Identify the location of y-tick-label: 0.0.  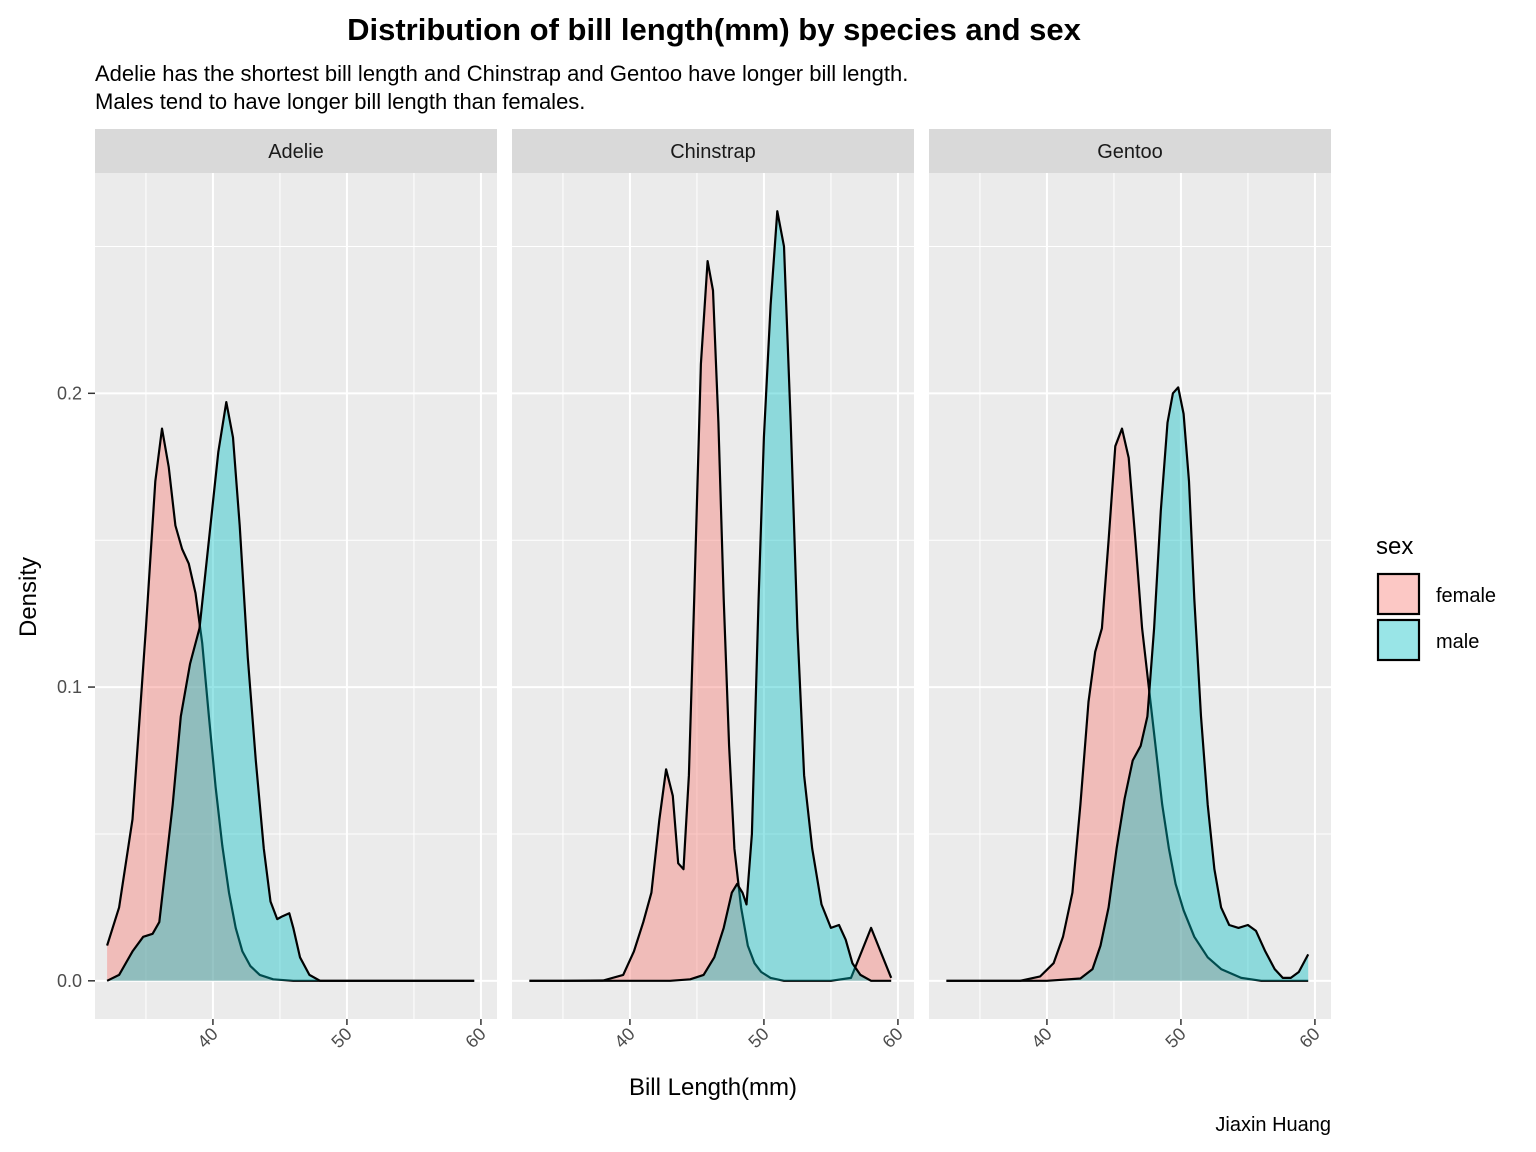
(69, 981).